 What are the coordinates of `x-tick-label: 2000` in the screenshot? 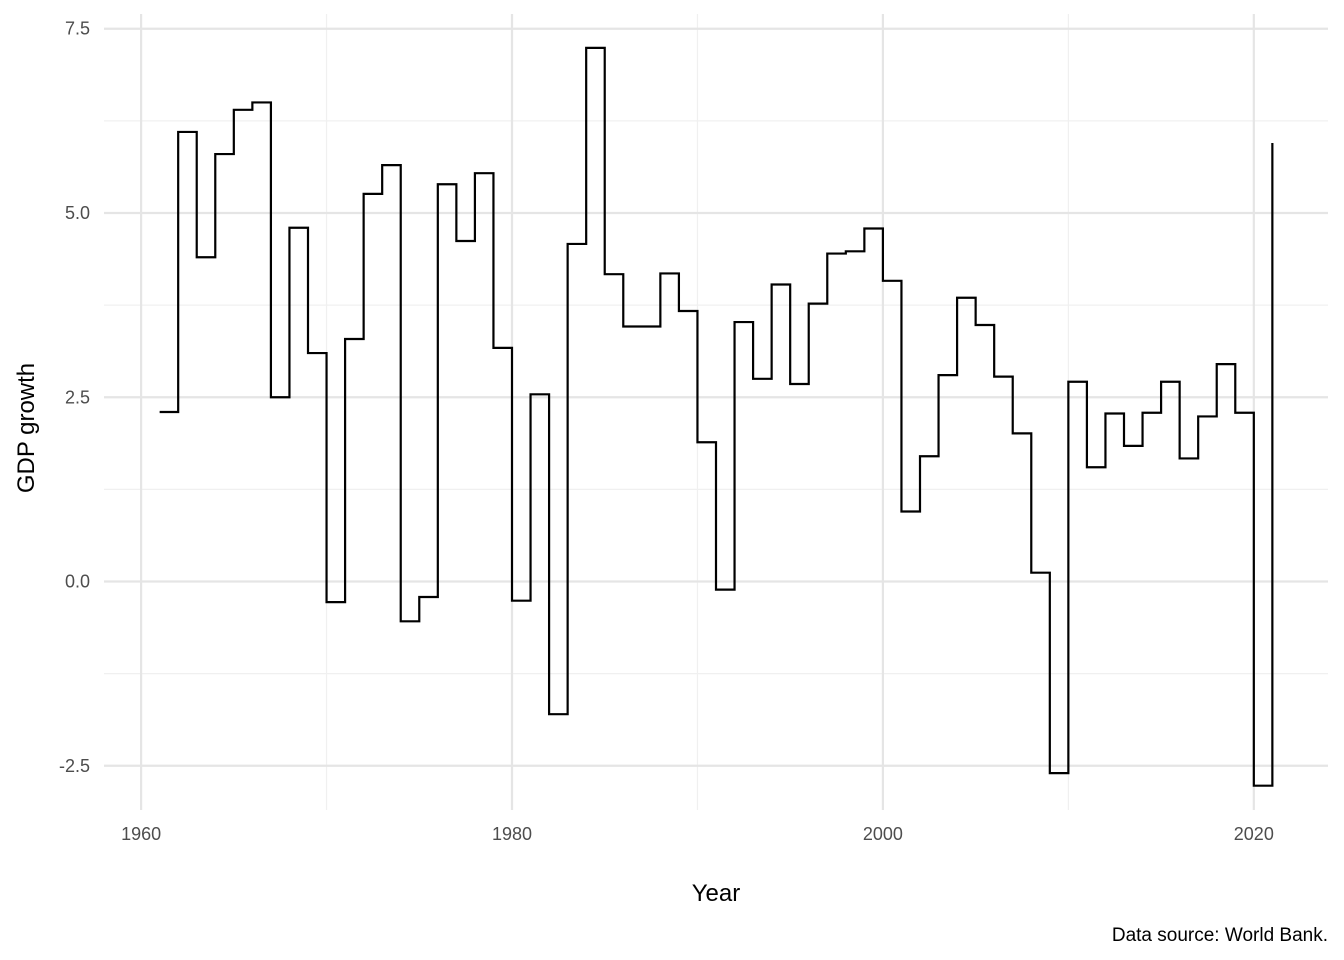 It's located at (883, 834).